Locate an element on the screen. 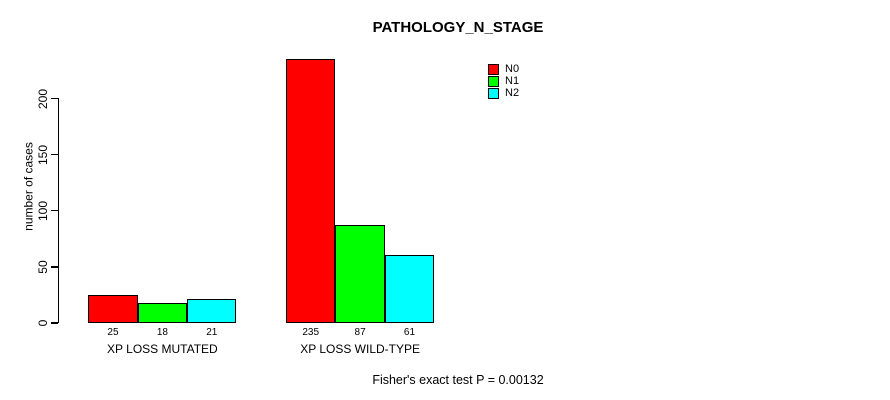 This screenshot has width=890, height=400. legend-item-n2: N2 is located at coordinates (503, 93).